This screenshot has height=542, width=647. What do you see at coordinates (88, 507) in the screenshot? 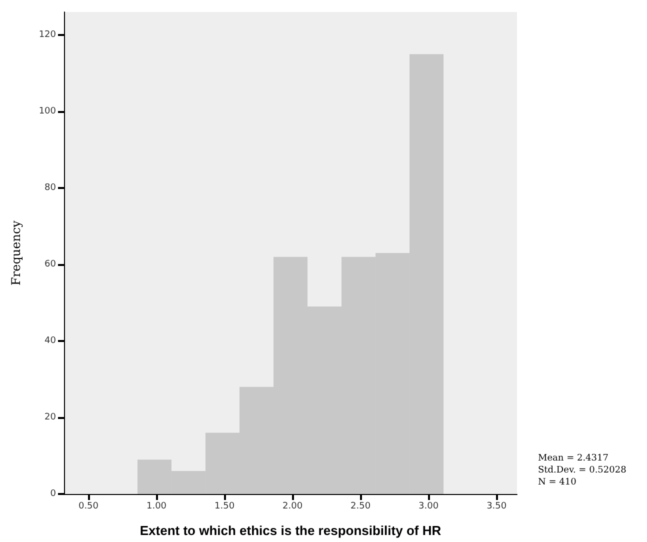
I see `x-tick-label: 0.50` at bounding box center [88, 507].